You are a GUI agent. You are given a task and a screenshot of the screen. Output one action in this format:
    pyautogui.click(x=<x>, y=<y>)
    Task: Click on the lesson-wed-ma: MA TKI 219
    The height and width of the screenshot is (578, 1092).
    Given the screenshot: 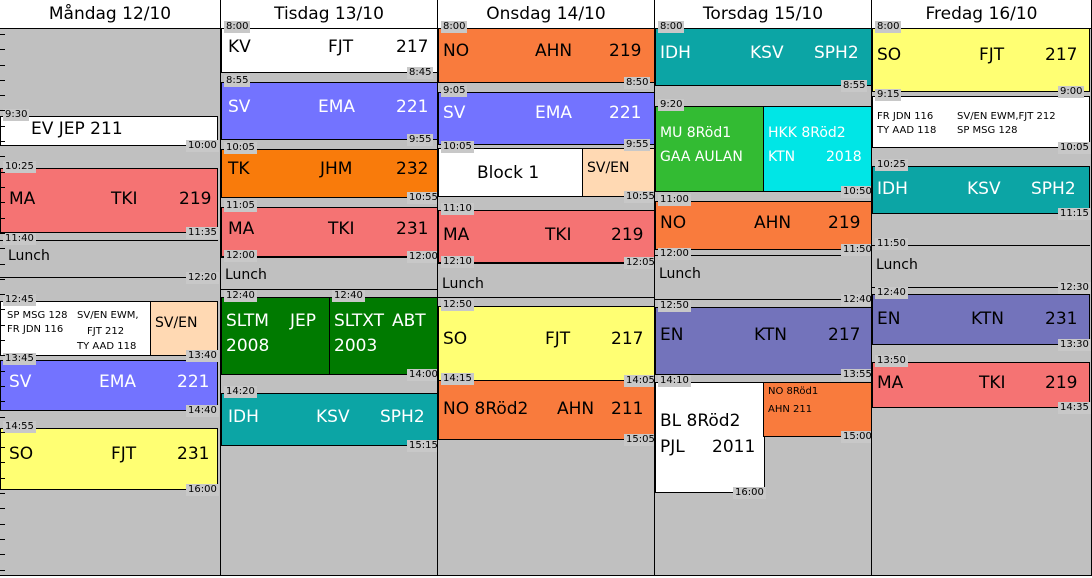 What is the action you would take?
    pyautogui.click(x=546, y=236)
    